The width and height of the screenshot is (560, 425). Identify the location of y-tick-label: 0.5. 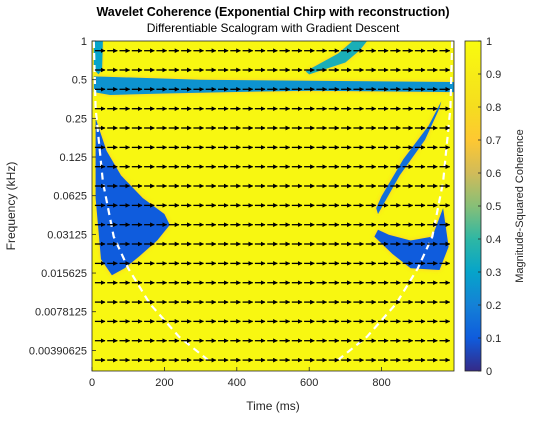
(79, 81).